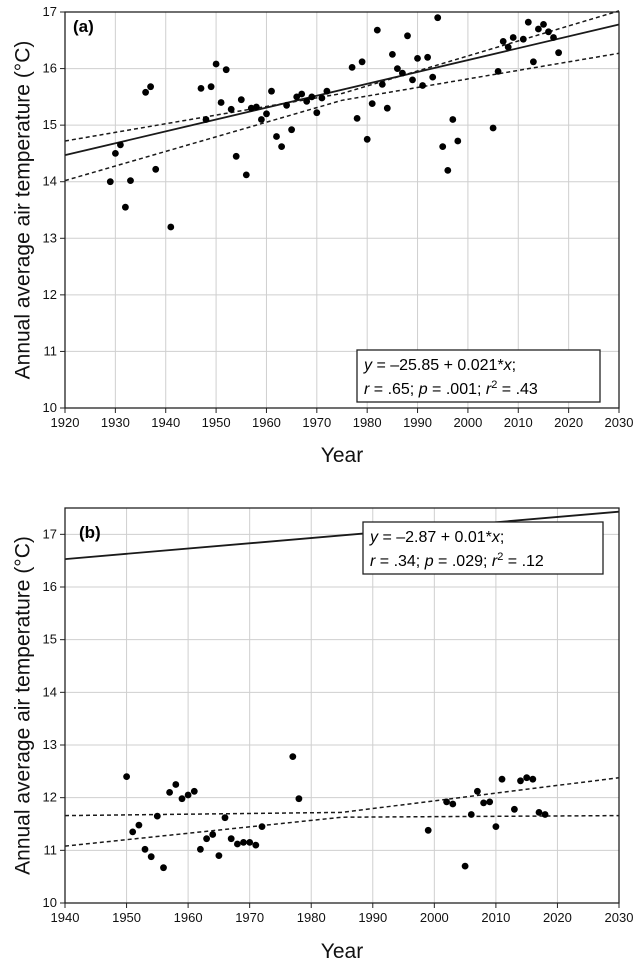 This screenshot has height=967, width=640. Describe the element at coordinates (342, 455) in the screenshot. I see `panel-a-x-axis-title: Year` at that location.